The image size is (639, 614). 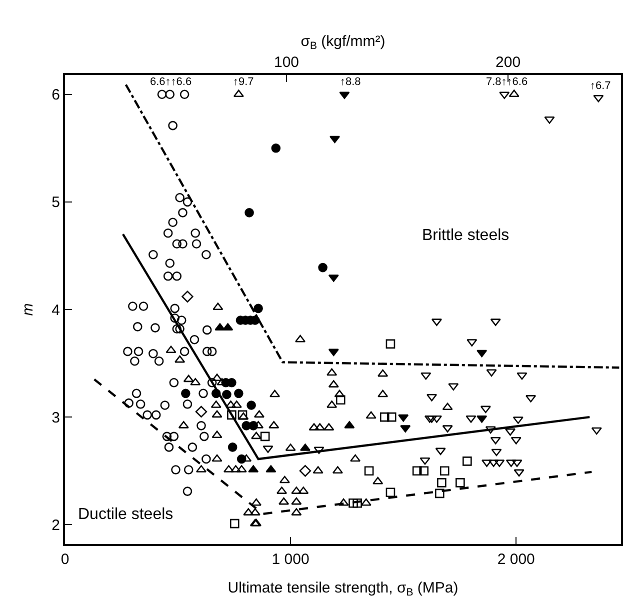 What do you see at coordinates (56, 417) in the screenshot?
I see `y-tick-label: 3` at bounding box center [56, 417].